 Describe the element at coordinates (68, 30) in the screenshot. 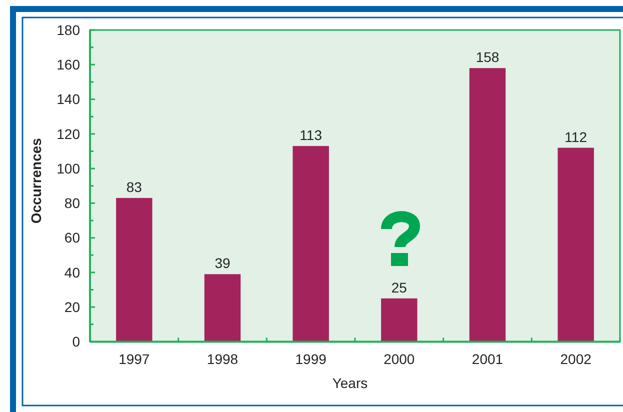

I see `y-tick-label: 180` at that location.